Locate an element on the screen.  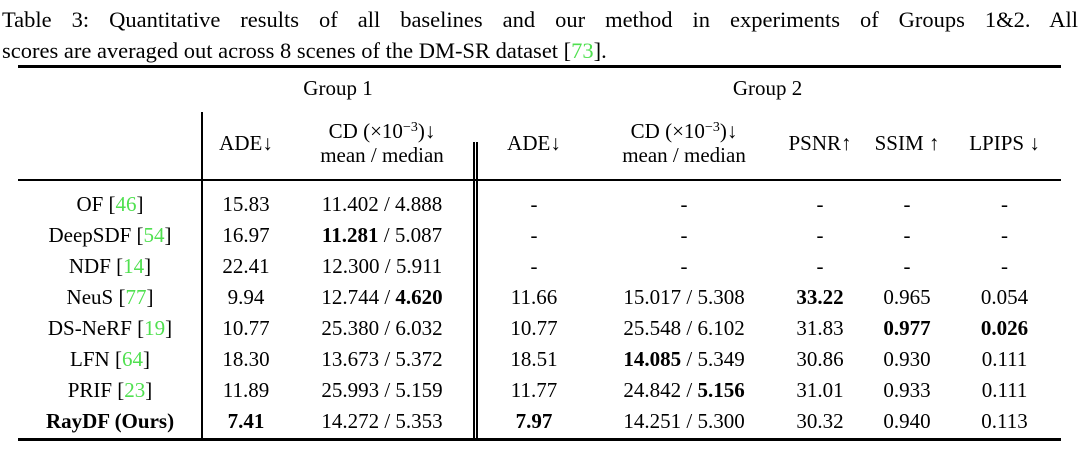
method-cell: RayDF (Ours) is located at coordinates (110, 421).